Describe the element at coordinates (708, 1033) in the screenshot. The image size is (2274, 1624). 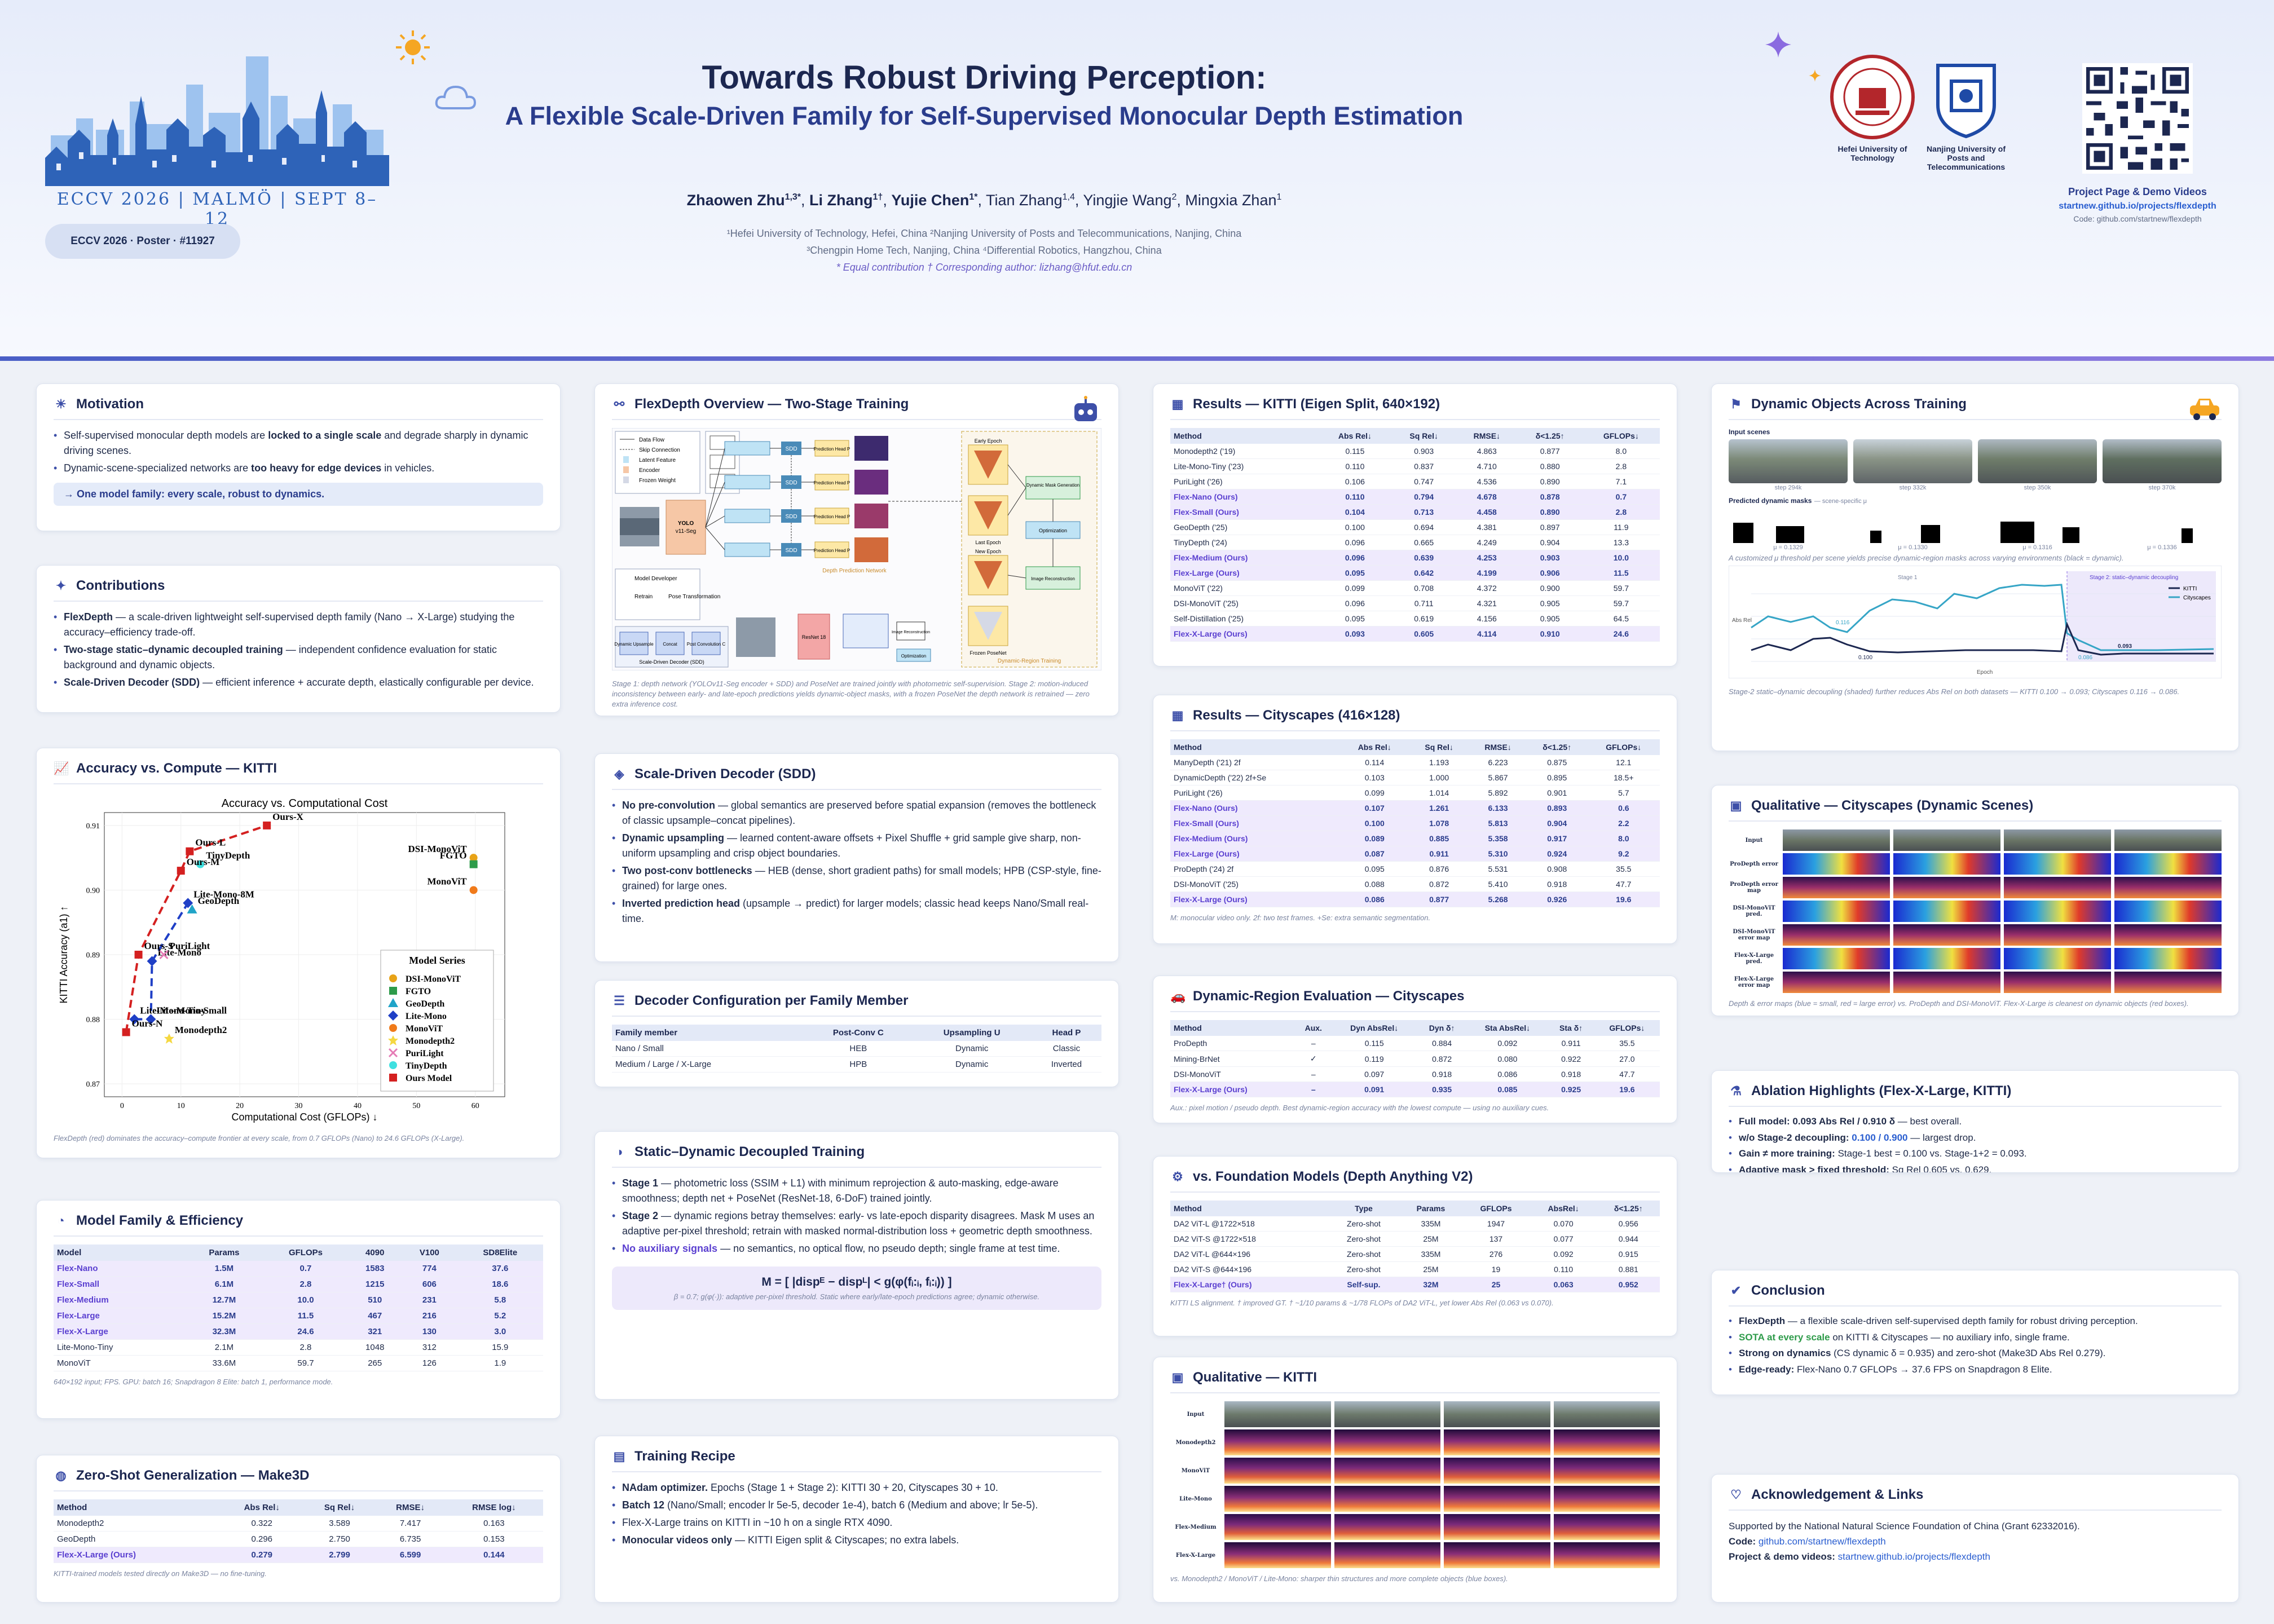
I see `column-header: Family member` at that location.